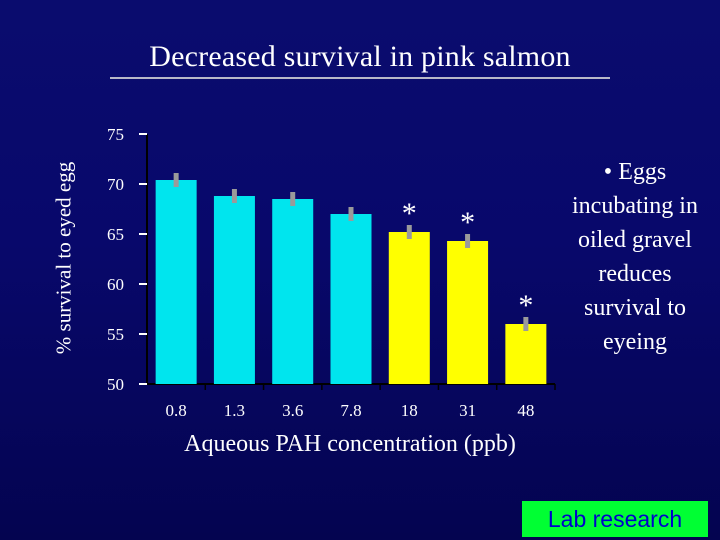  Describe the element at coordinates (115, 234) in the screenshot. I see `y-tick-label: 65` at that location.